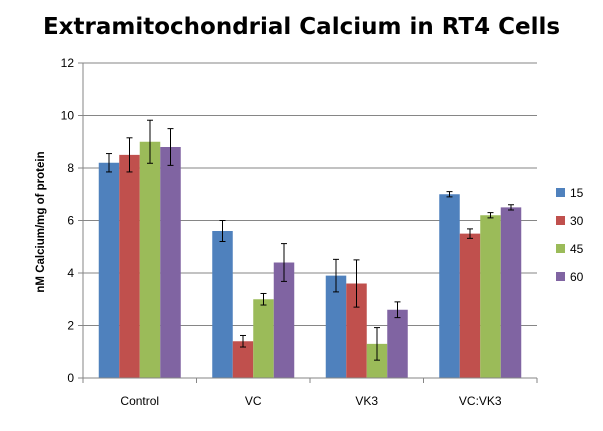 The height and width of the screenshot is (431, 603). Describe the element at coordinates (570, 235) in the screenshot. I see `legend: 15 30 45 60` at that location.